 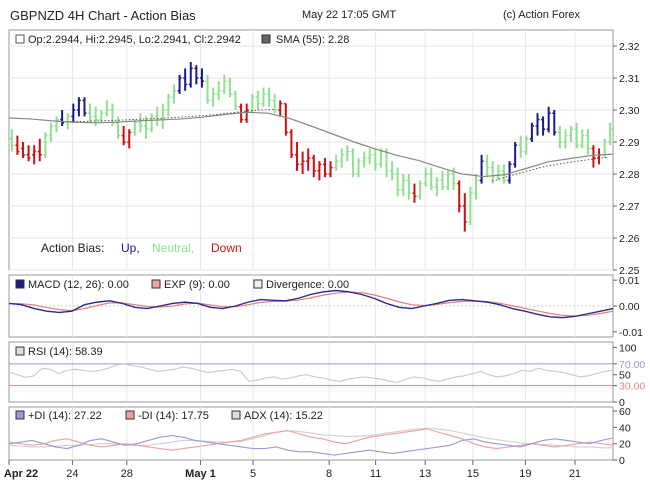 I want to click on minus-di-legend-swatch, so click(x=130, y=415).